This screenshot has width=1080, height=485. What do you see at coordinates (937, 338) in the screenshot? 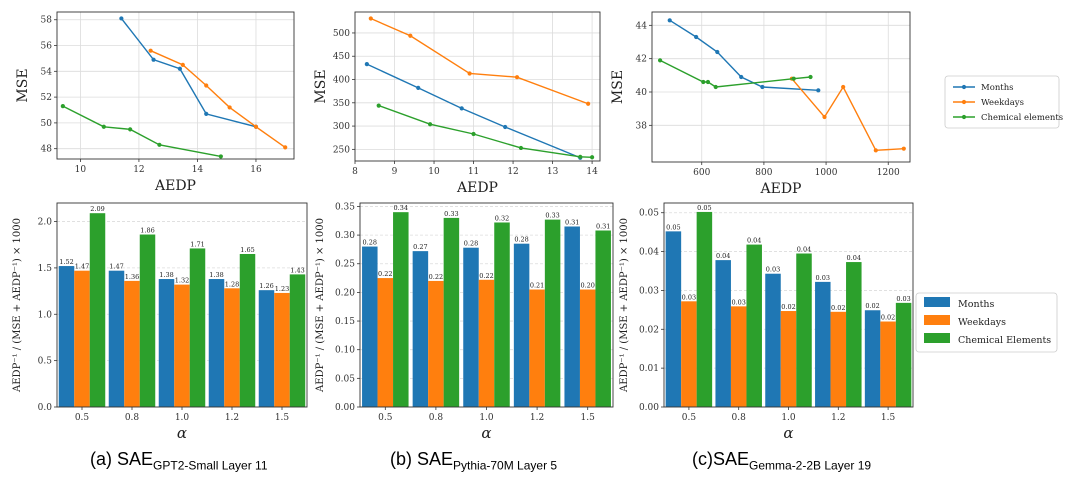
I see `bar-legend-swatch` at bounding box center [937, 338].